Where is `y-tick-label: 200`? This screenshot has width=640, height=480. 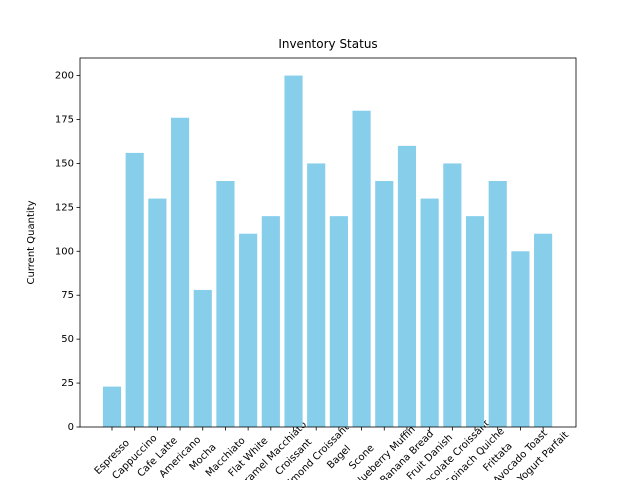
y-tick-label: 200 is located at coordinates (64, 76).